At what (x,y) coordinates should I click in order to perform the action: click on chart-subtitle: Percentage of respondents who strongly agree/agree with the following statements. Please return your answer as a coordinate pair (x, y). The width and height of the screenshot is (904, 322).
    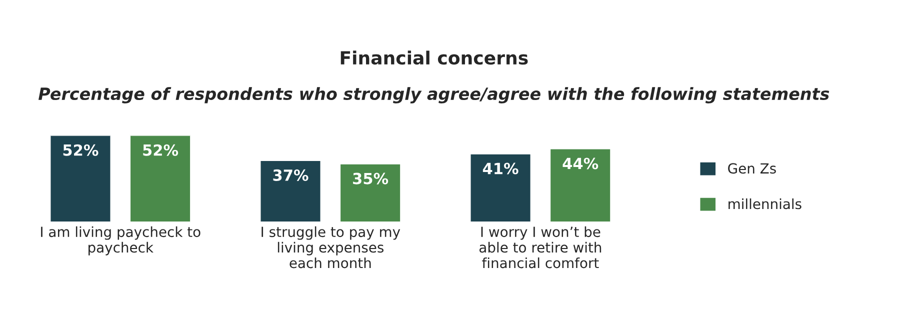
    Looking at the image, I should click on (434, 95).